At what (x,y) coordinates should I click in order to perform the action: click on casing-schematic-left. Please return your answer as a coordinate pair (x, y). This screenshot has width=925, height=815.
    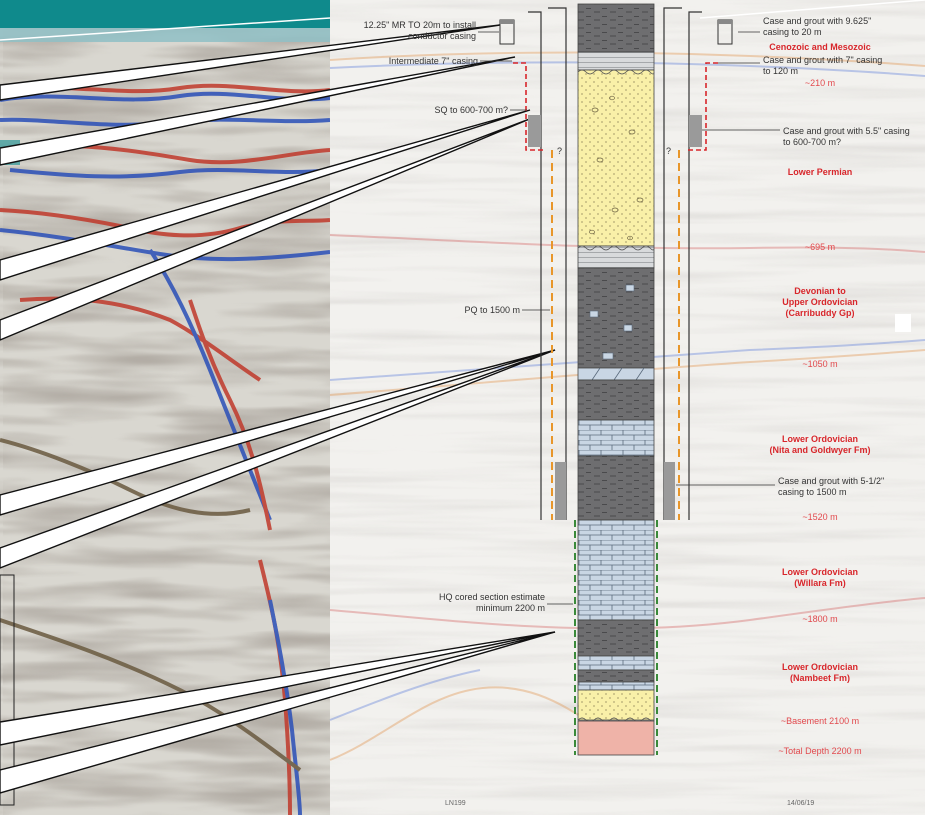
    Looking at the image, I should click on (533, 263).